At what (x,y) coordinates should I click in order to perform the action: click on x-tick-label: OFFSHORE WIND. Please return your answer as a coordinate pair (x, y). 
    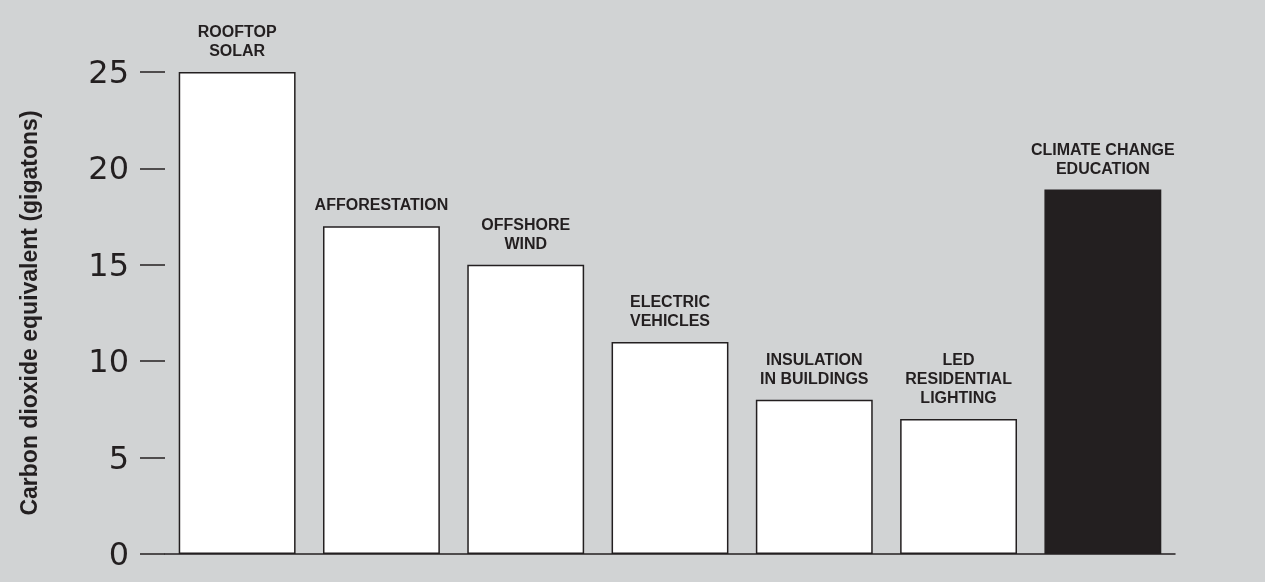
    Looking at the image, I should click on (526, 233).